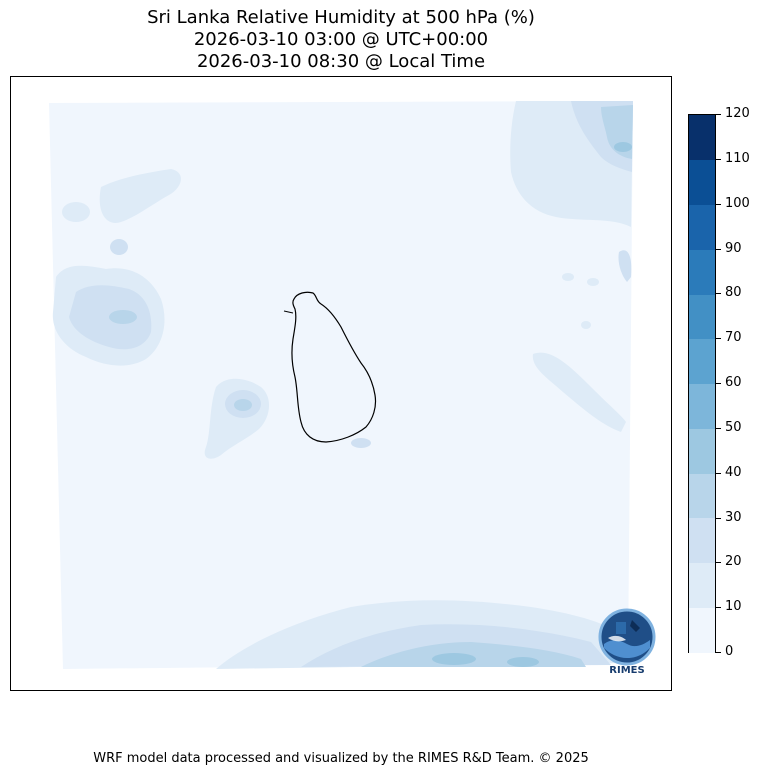 This screenshot has width=760, height=776. I want to click on colorbar-tick-label: 20, so click(733, 562).